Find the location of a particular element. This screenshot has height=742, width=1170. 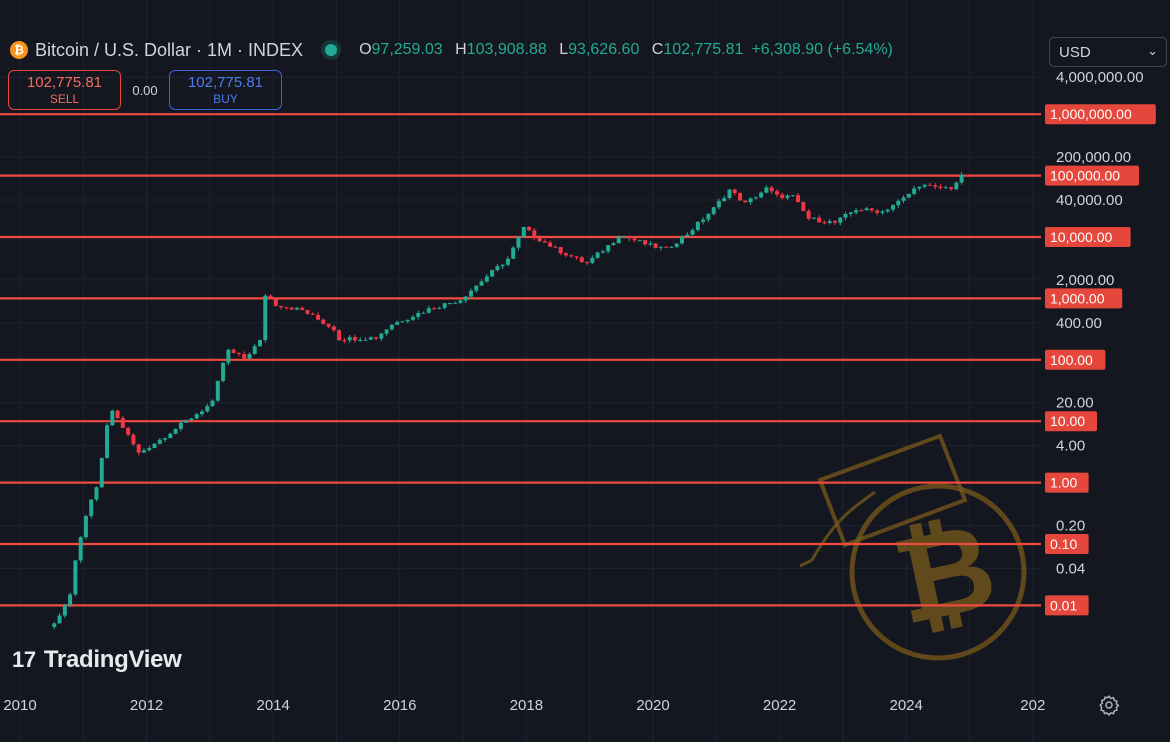

market-status-icon is located at coordinates (331, 50).